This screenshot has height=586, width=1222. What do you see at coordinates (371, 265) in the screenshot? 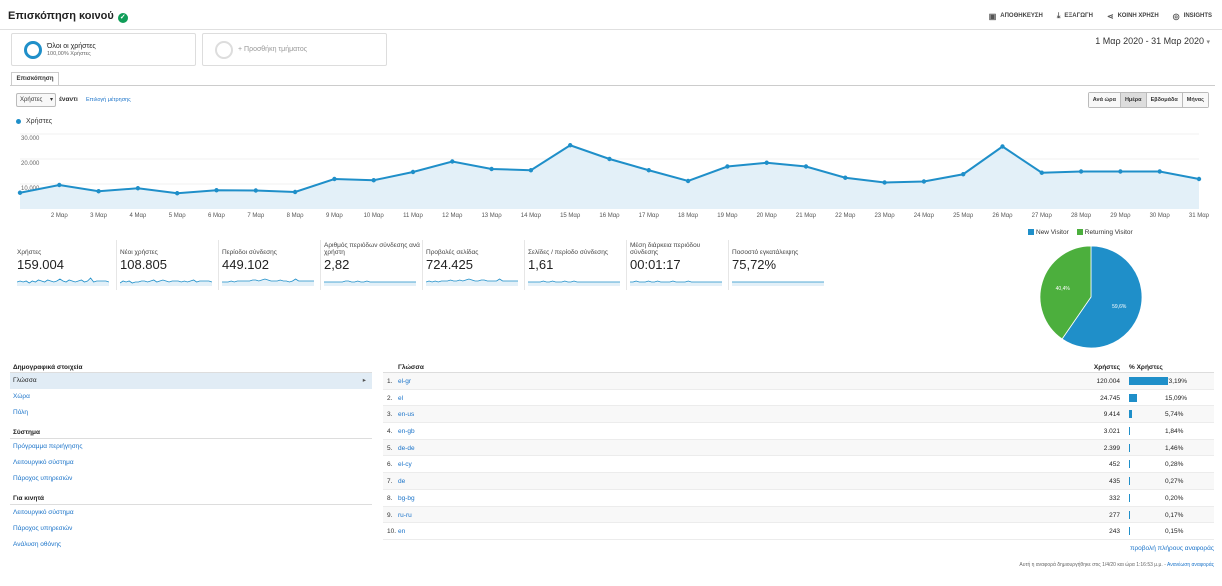
I see `metric-card: Αριθμός περιόδων σύνδεσης ανά χρήστη 2,82` at bounding box center [371, 265].